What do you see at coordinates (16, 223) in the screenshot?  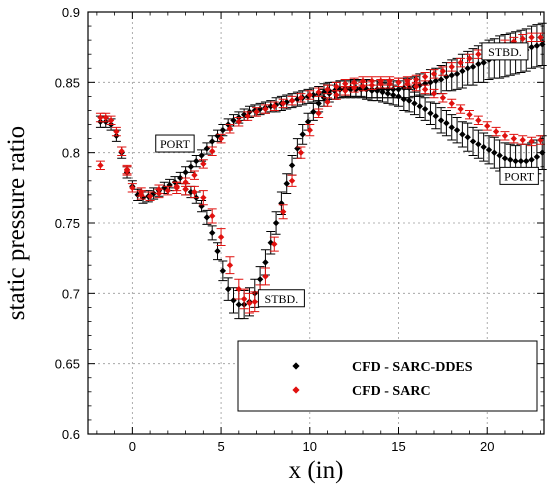 I see `y-axis-title: static pressure ratio` at bounding box center [16, 223].